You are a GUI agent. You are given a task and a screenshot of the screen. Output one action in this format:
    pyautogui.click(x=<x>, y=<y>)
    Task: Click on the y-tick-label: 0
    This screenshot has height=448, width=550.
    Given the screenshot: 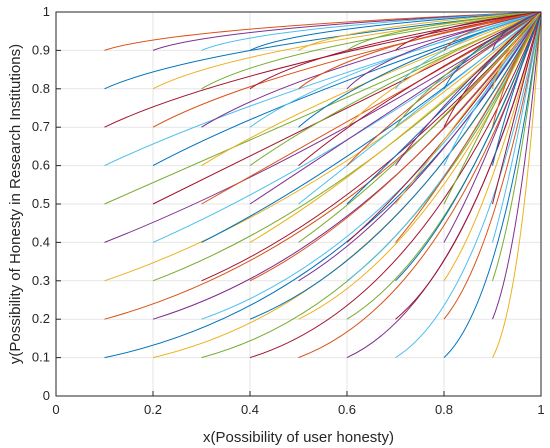 What is the action you would take?
    pyautogui.click(x=46, y=395)
    